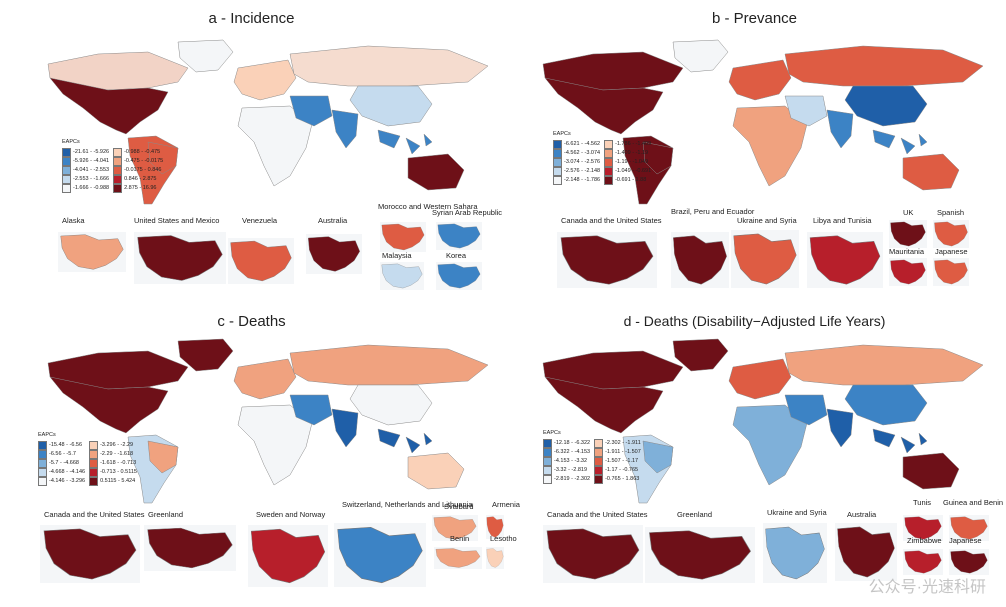 The image size is (1006, 607). Describe the element at coordinates (67, 471) in the screenshot. I see `legend-label: -4.668 - -4.146` at that location.